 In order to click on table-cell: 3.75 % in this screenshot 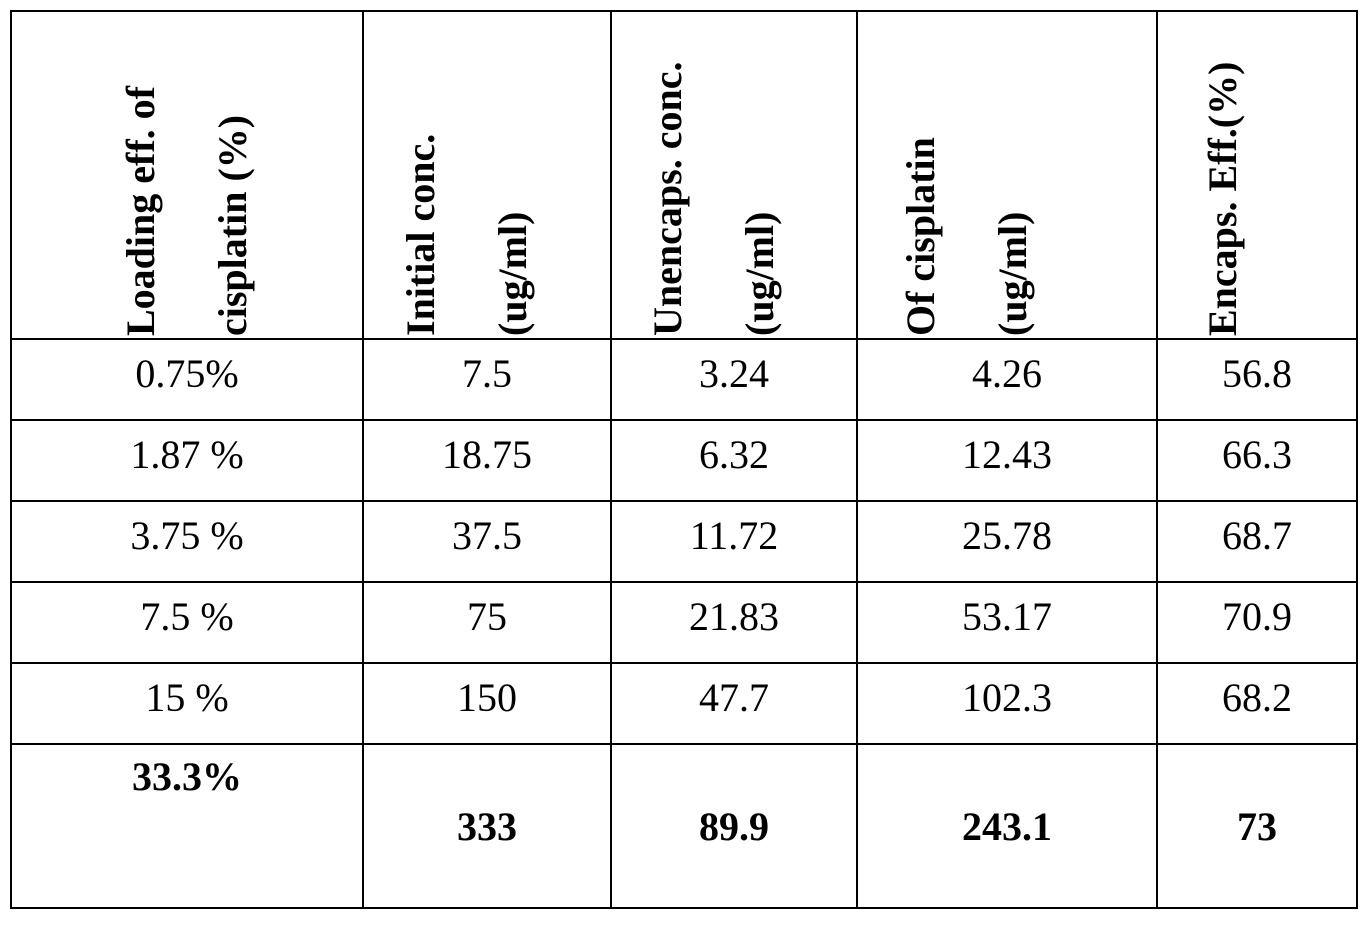, I will do `click(187, 541)`.